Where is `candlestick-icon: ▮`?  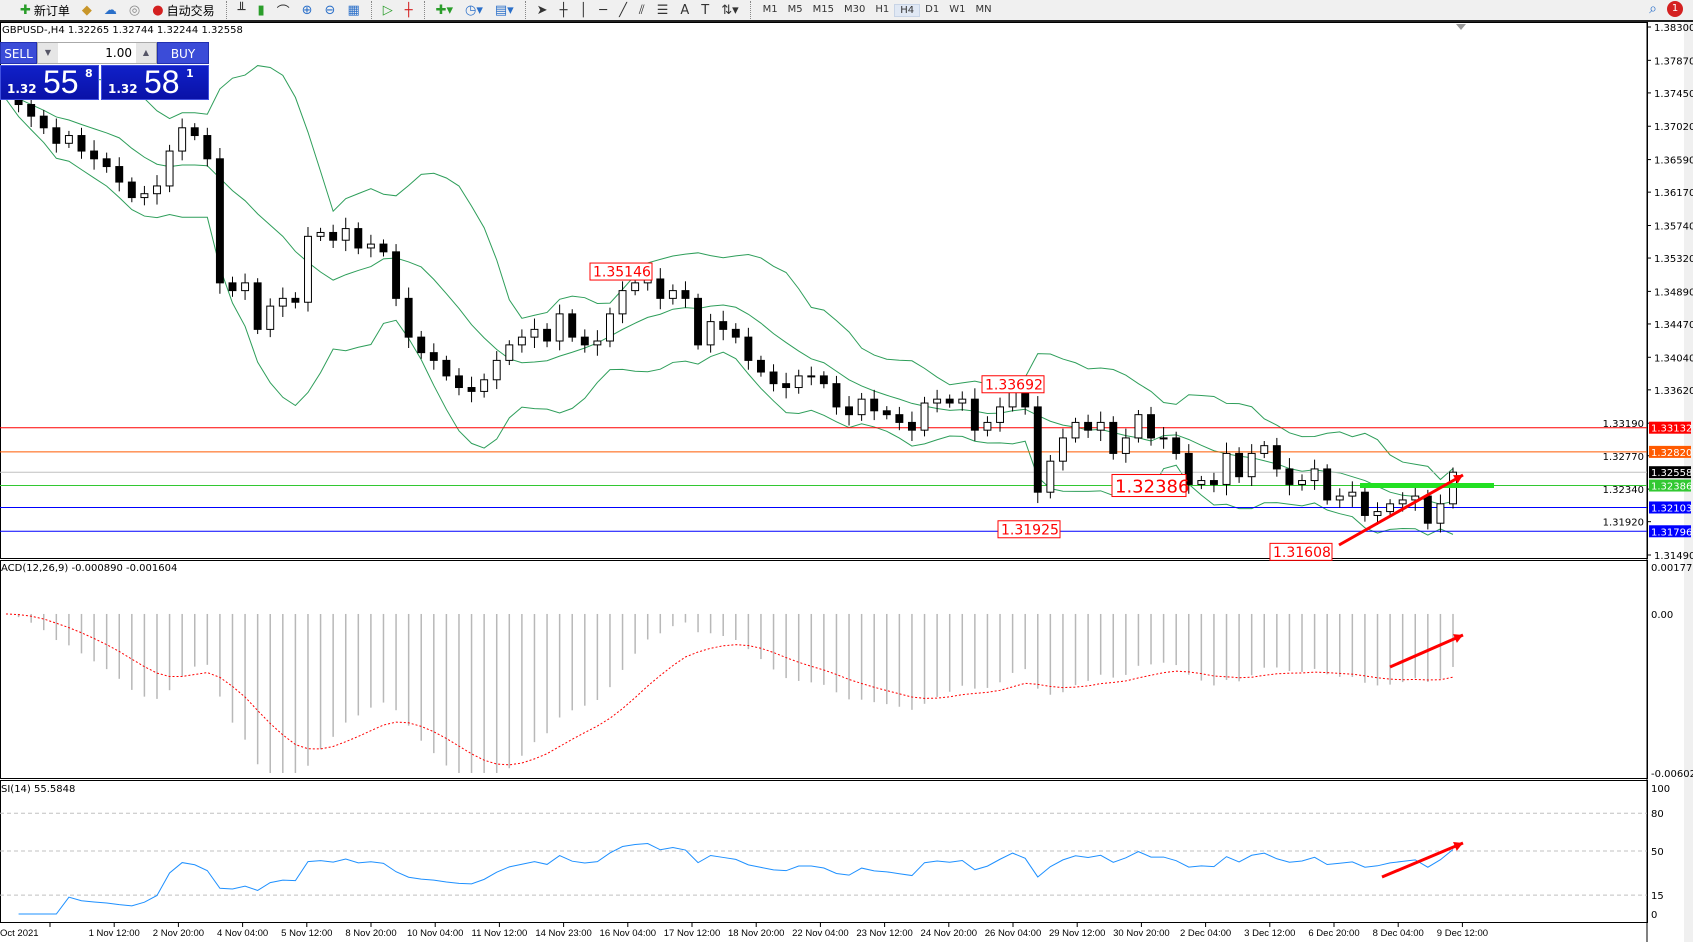
candlestick-icon: ▮ is located at coordinates (261, 10).